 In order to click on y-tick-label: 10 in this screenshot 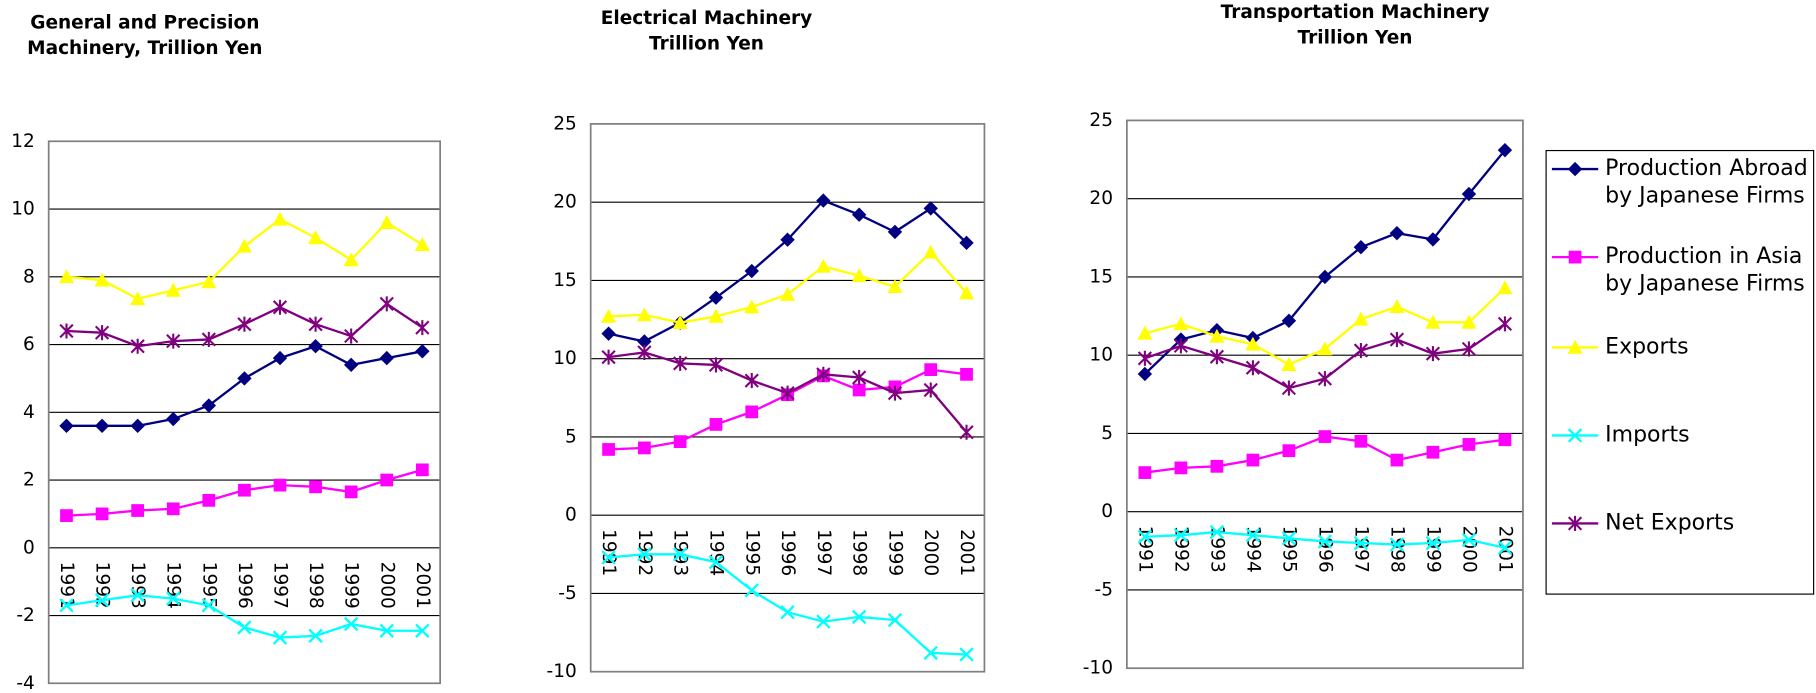, I will do `click(1101, 355)`.